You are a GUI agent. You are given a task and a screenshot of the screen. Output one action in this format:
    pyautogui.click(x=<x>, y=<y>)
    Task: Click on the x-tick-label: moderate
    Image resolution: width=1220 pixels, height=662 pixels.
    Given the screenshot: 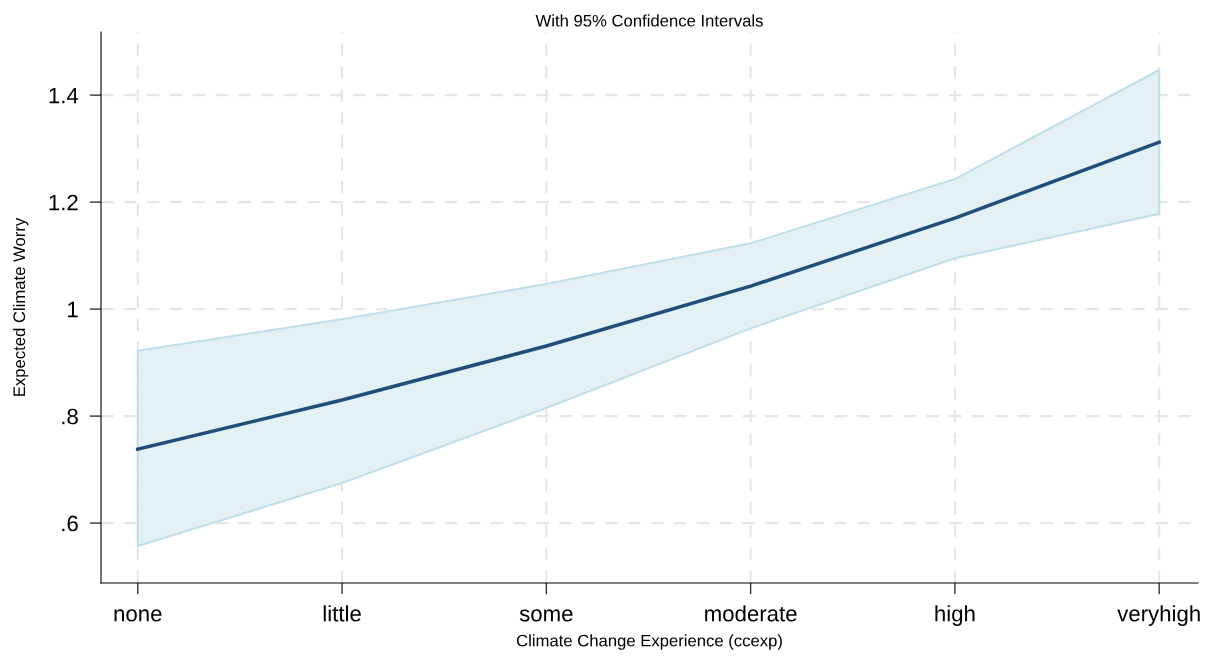 What is the action you would take?
    pyautogui.click(x=751, y=613)
    